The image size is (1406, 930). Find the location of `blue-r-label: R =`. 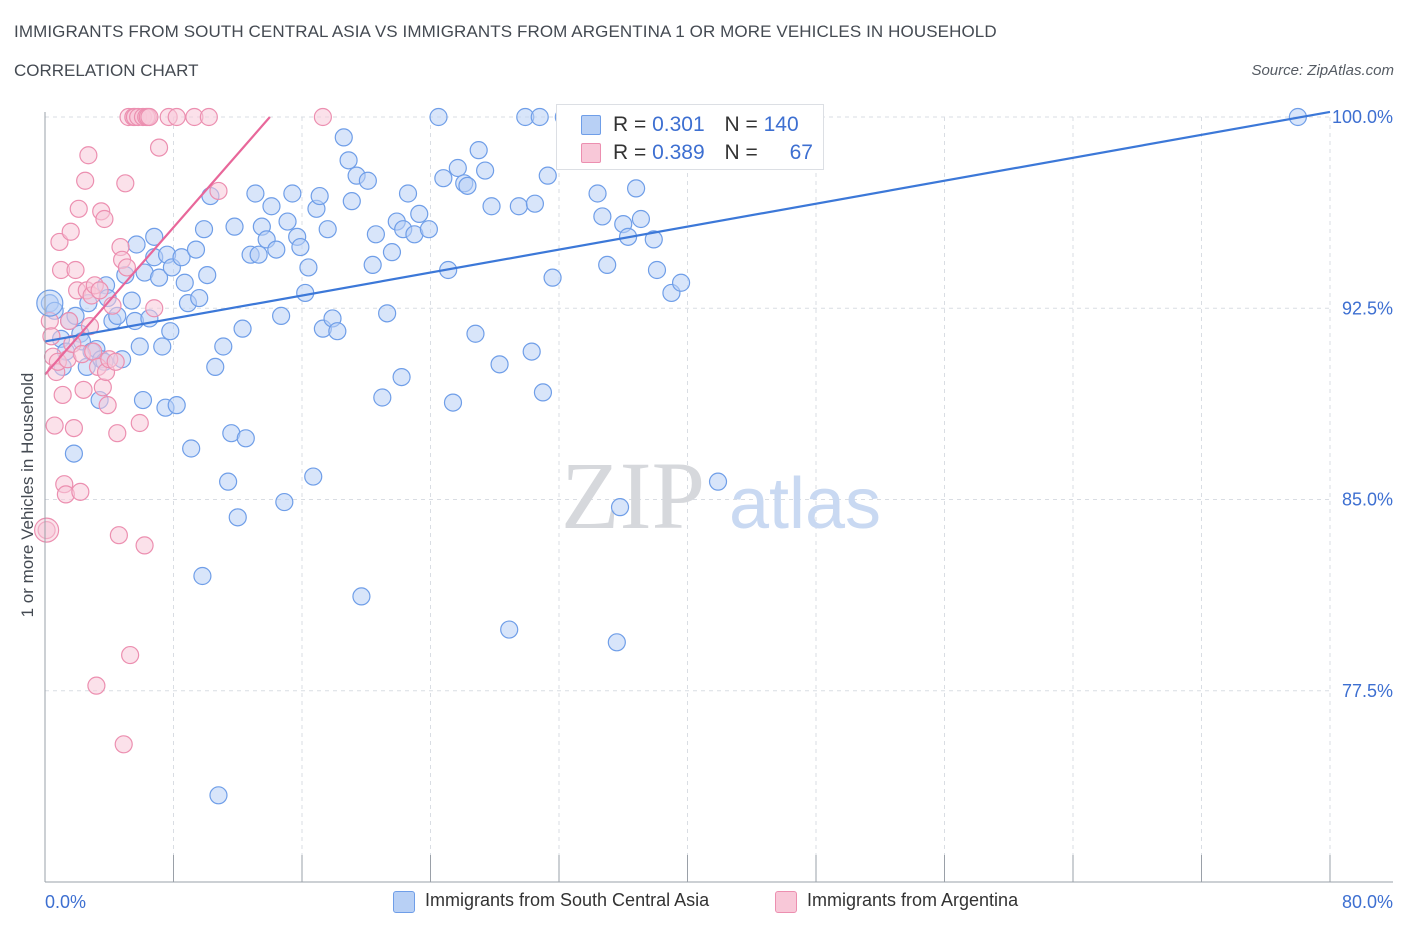

blue-r-label: R = is located at coordinates (633, 124).